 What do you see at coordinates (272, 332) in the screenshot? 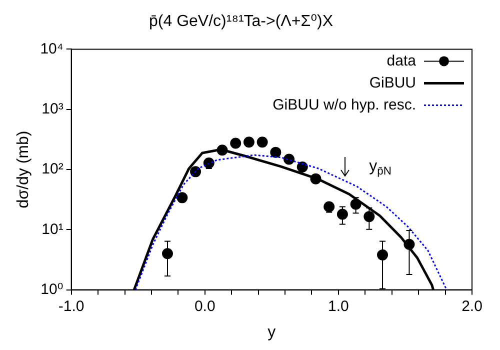
I see `x-axis-title: y` at bounding box center [272, 332].